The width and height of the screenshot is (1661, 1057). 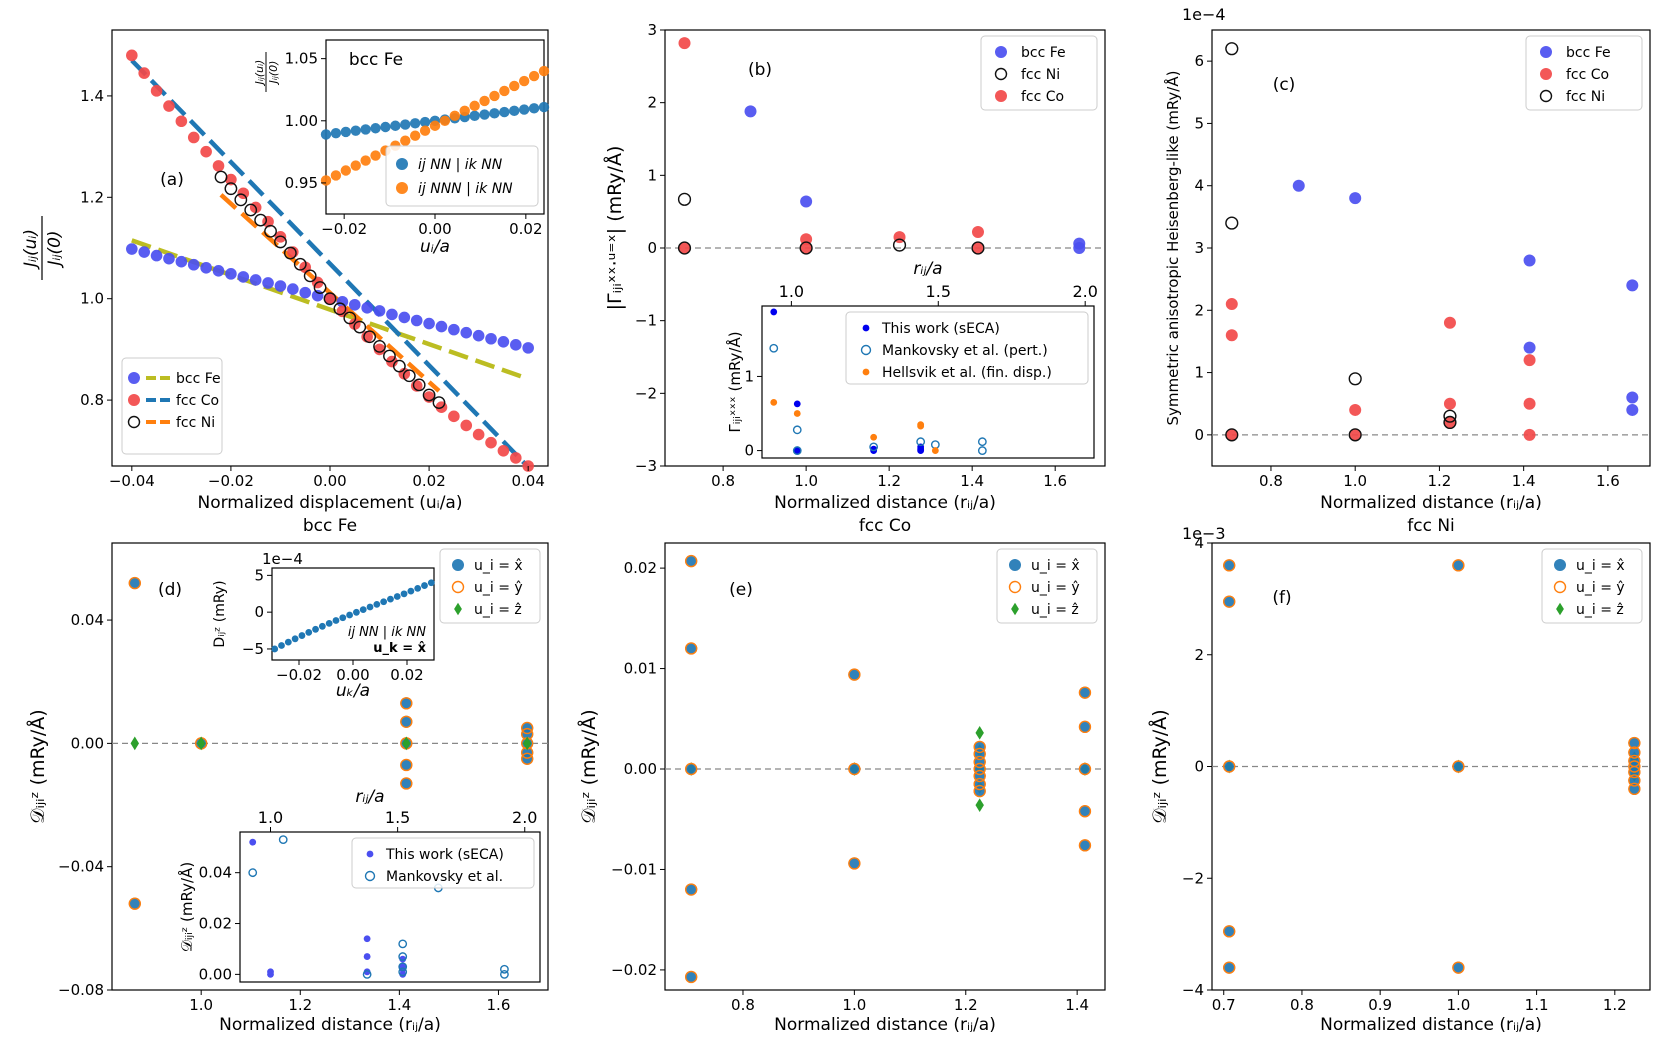 What do you see at coordinates (434, 229) in the screenshot?
I see `inset-x-tick-label: 0.00` at bounding box center [434, 229].